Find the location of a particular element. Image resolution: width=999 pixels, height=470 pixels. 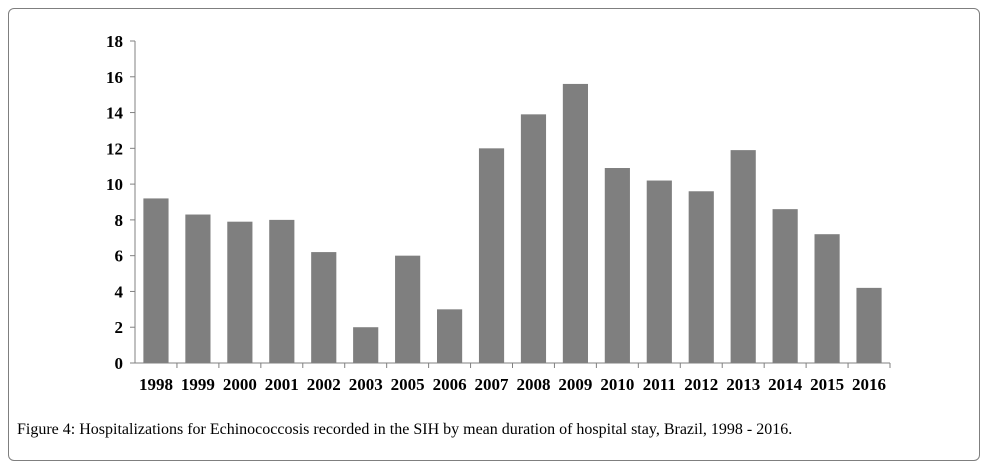

x-tick-label-2008: 2008 is located at coordinates (533, 384).